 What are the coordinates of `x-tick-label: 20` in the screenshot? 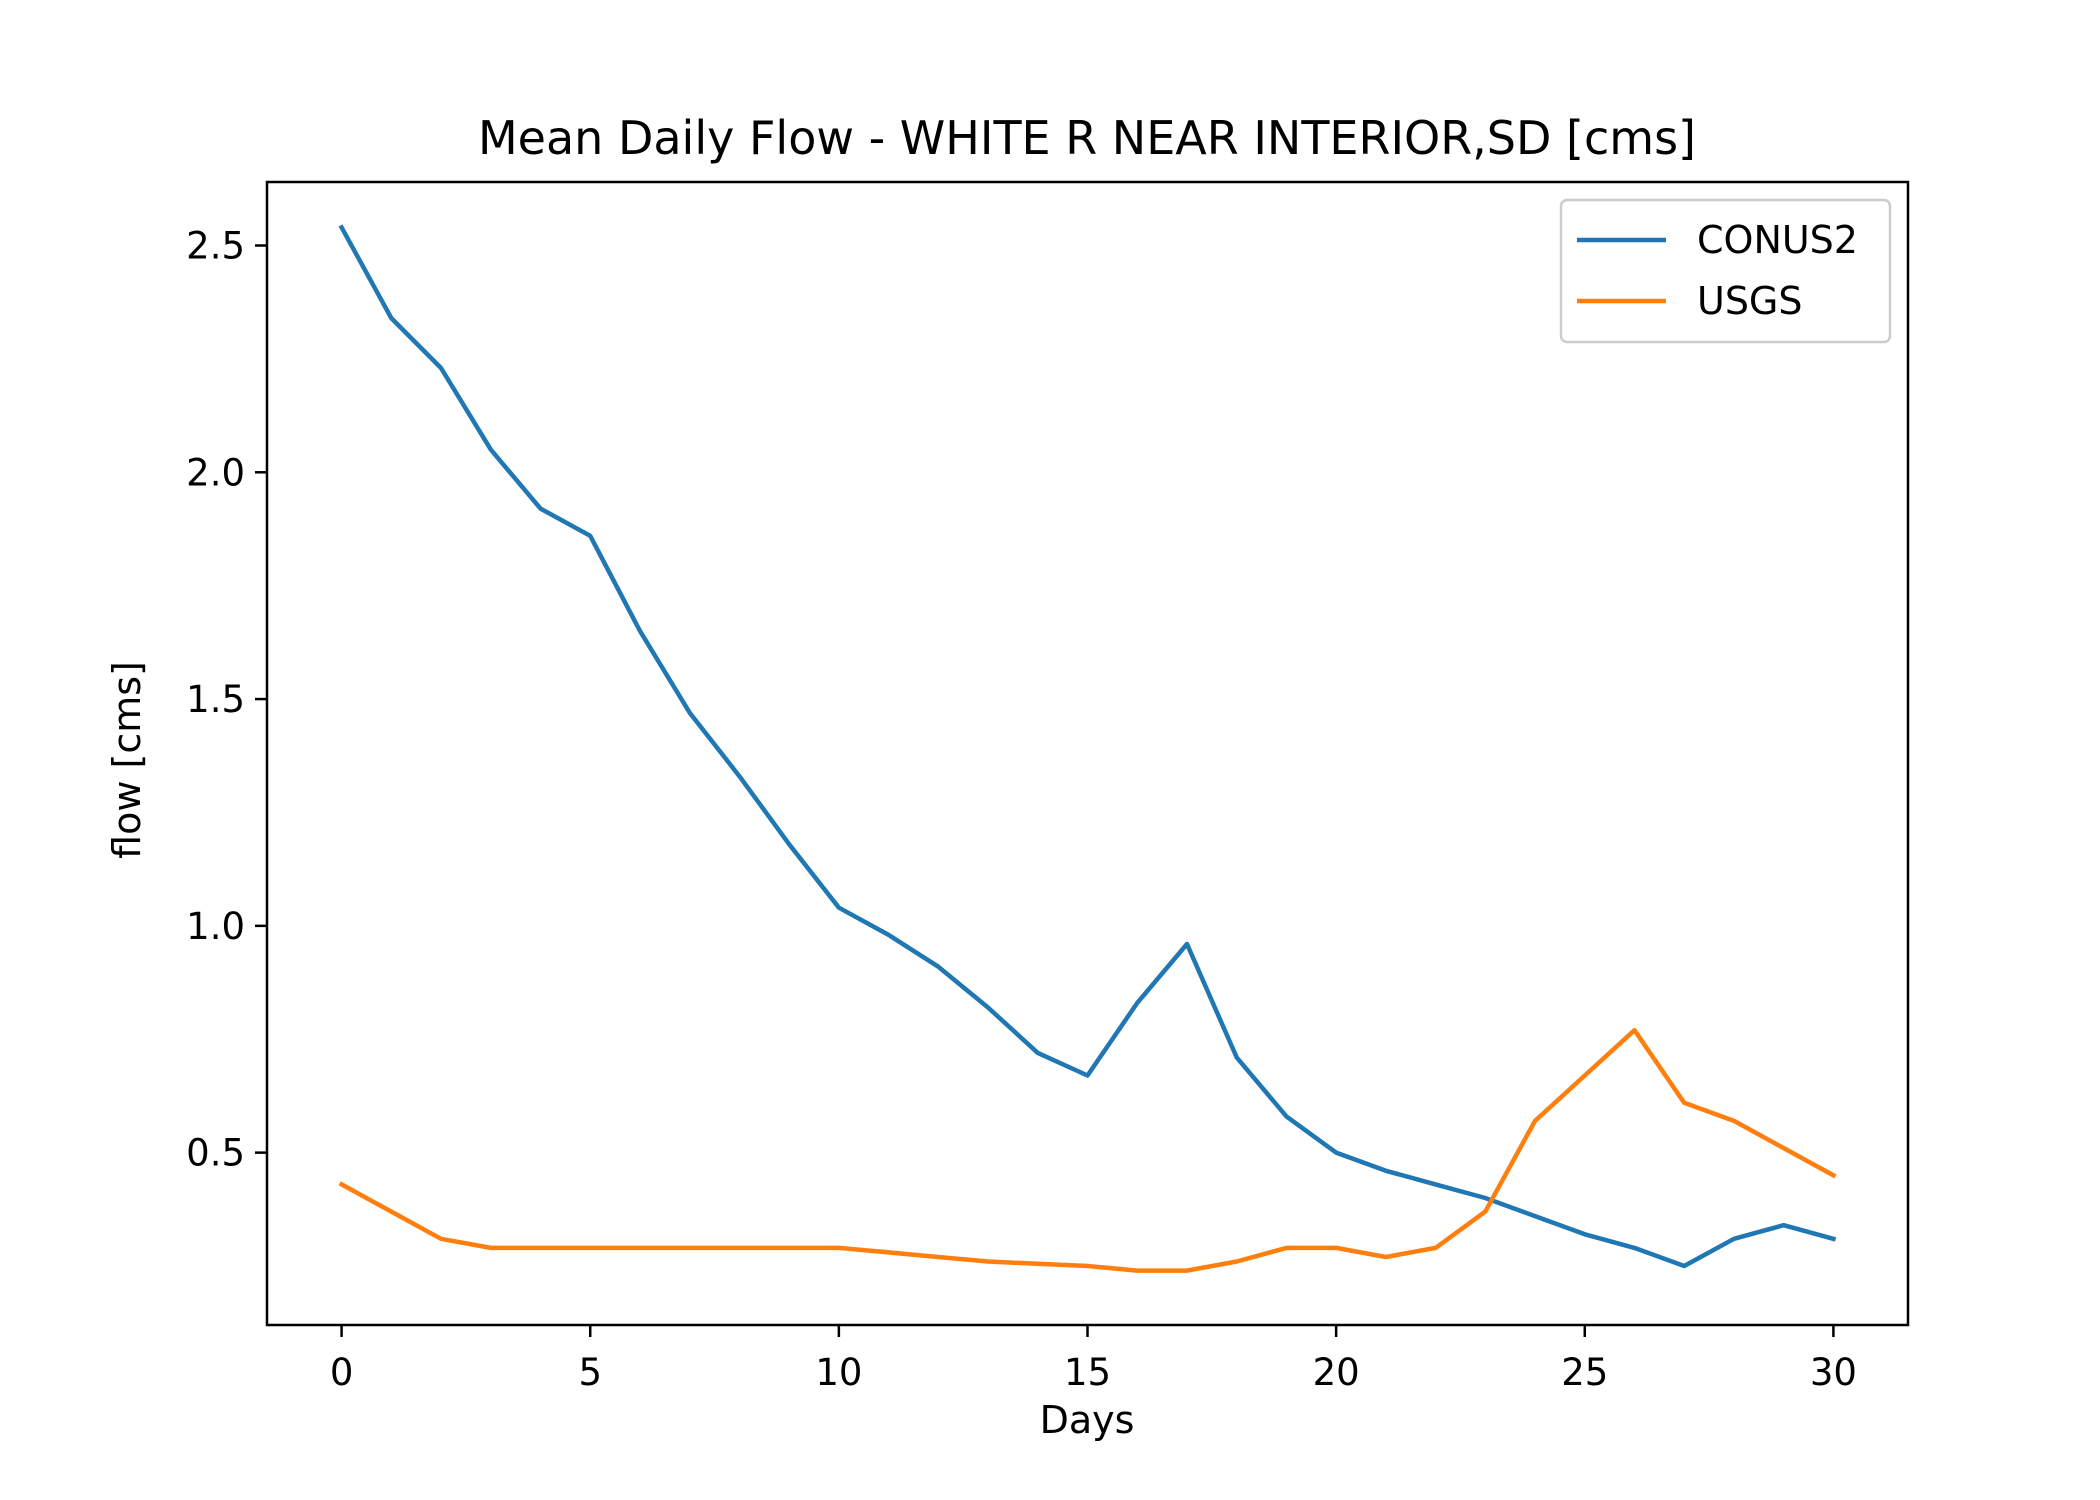 It's located at (1336, 1372).